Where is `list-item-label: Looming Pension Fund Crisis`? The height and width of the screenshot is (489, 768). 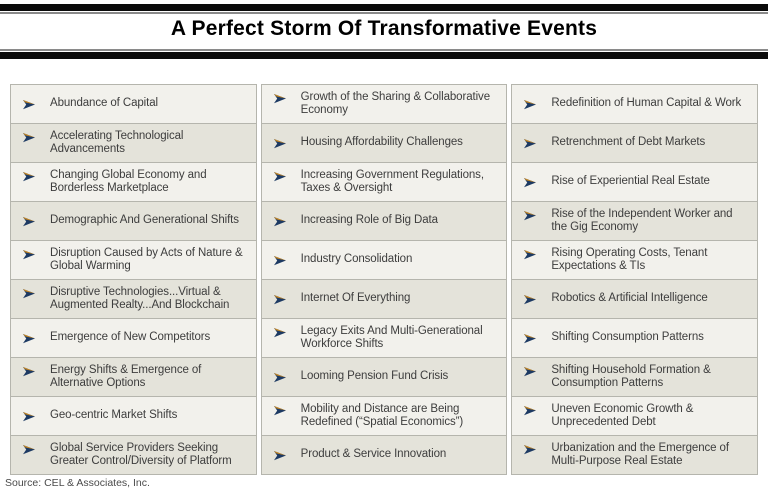
list-item-label: Looming Pension Fund Crisis is located at coordinates (374, 376).